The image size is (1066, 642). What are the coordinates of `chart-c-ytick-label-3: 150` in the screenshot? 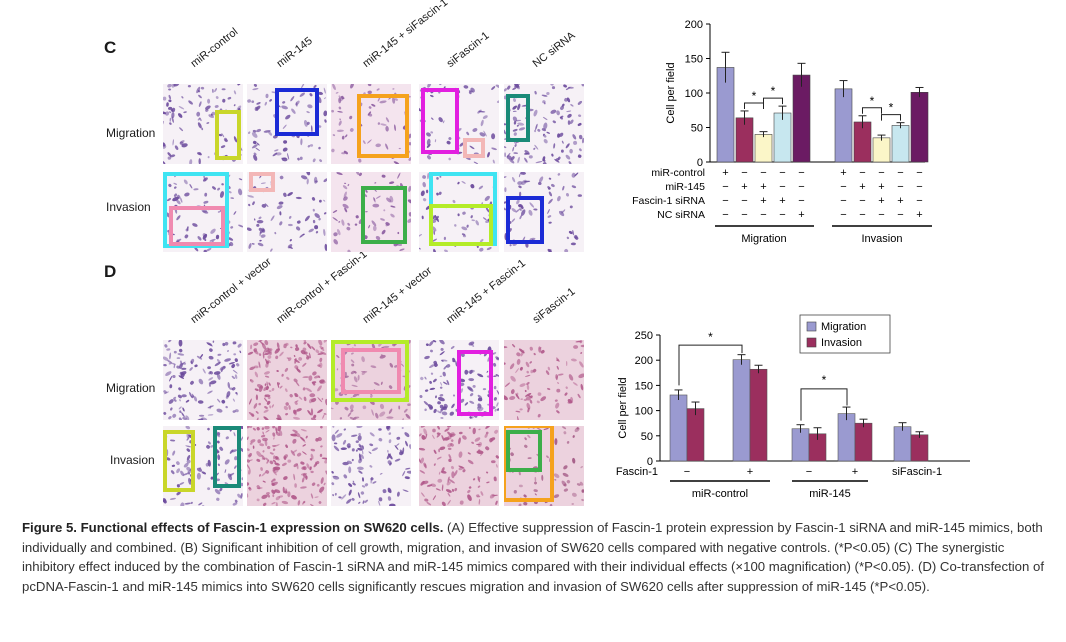 It's located at (694, 60).